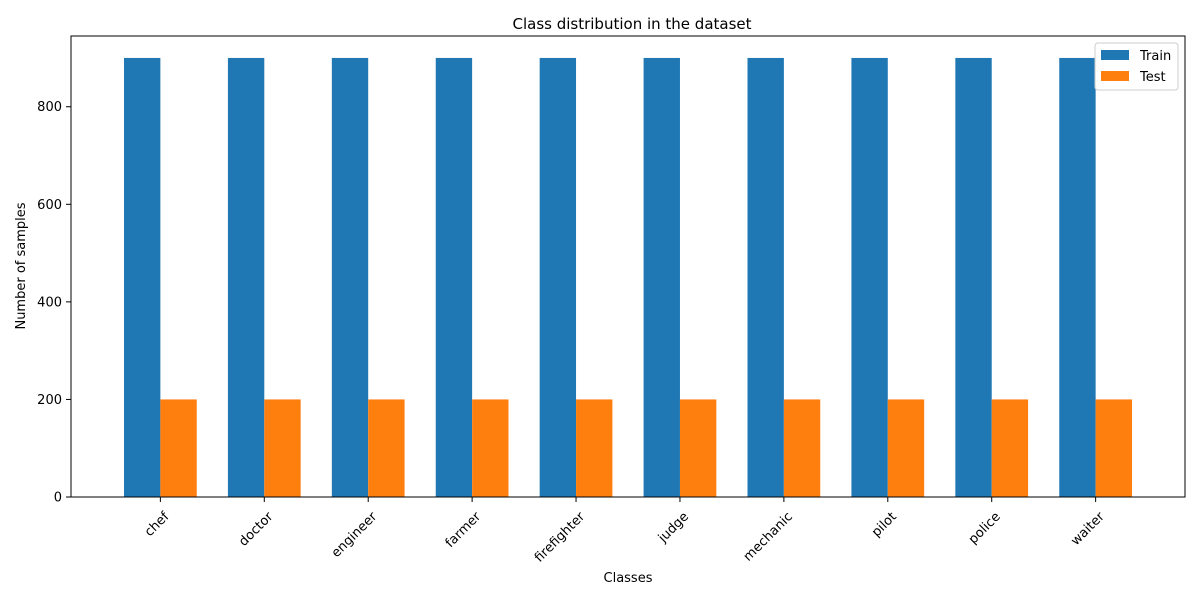 This screenshot has width=1200, height=600. What do you see at coordinates (698, 448) in the screenshot?
I see `bar-test-judge` at bounding box center [698, 448].